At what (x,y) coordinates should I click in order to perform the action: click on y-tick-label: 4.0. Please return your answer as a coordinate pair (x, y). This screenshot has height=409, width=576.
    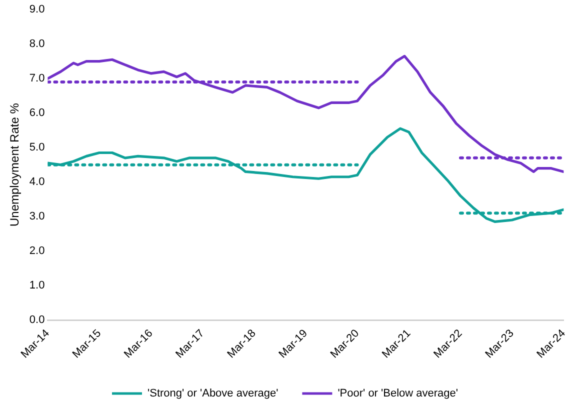
    Looking at the image, I should click on (37, 182).